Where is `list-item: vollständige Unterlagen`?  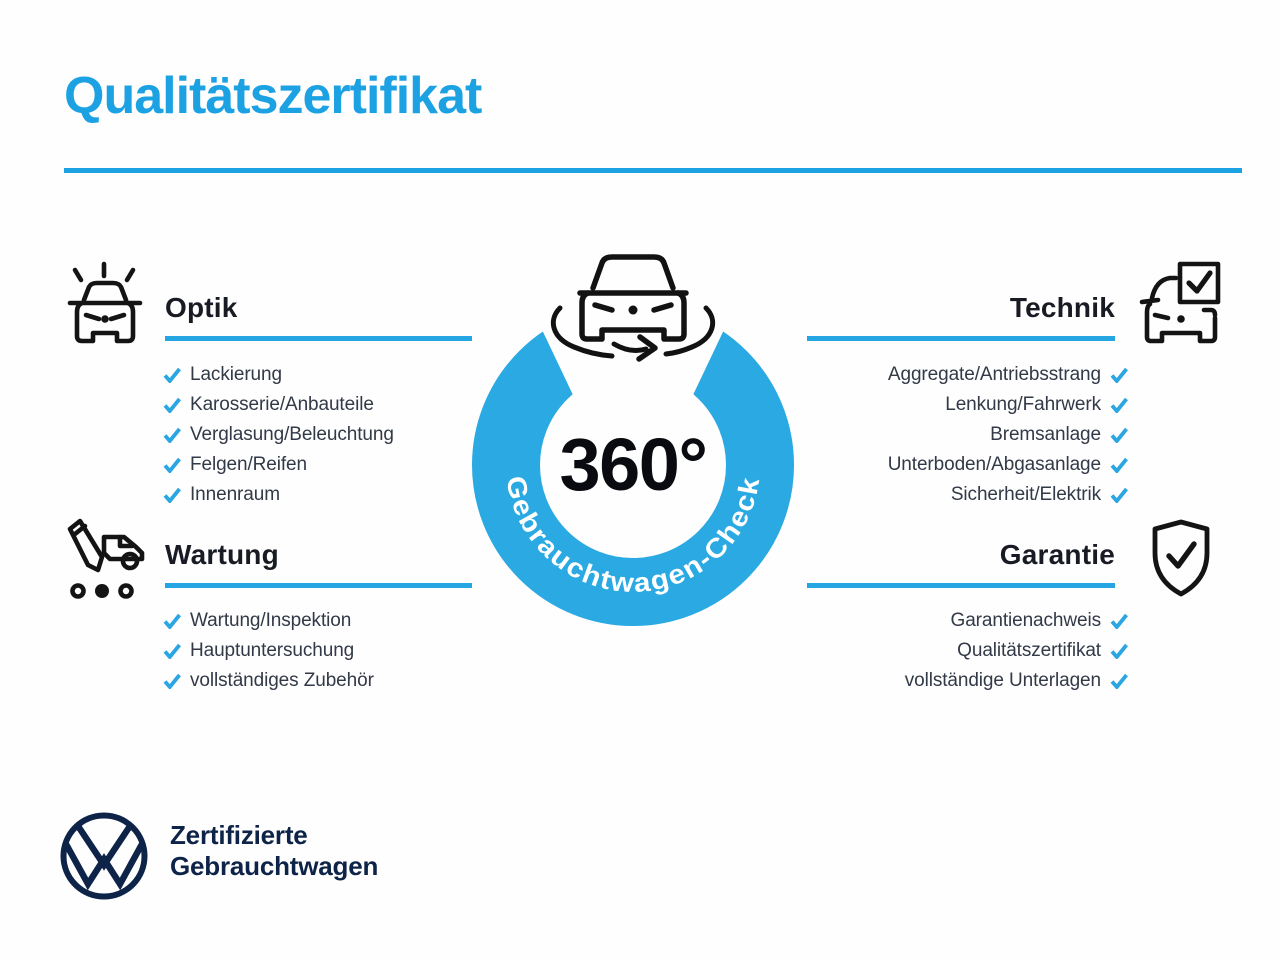 list-item: vollständige Unterlagen is located at coordinates (962, 681).